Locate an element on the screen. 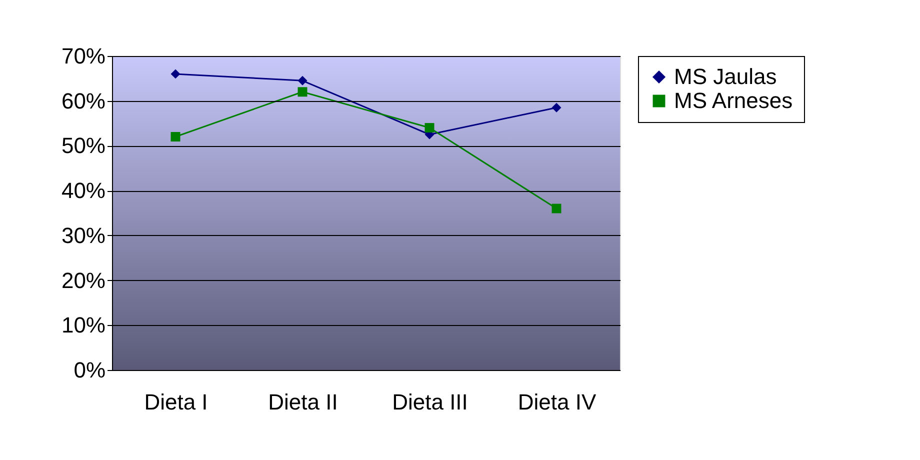 The width and height of the screenshot is (920, 460). x-tick-label: Dieta IV is located at coordinates (557, 402).